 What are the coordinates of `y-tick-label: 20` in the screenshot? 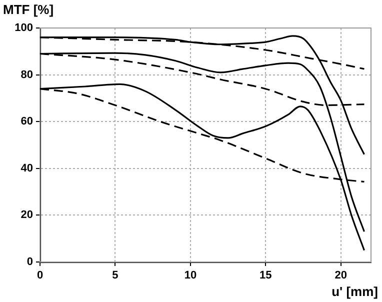 It's located at (26, 215).